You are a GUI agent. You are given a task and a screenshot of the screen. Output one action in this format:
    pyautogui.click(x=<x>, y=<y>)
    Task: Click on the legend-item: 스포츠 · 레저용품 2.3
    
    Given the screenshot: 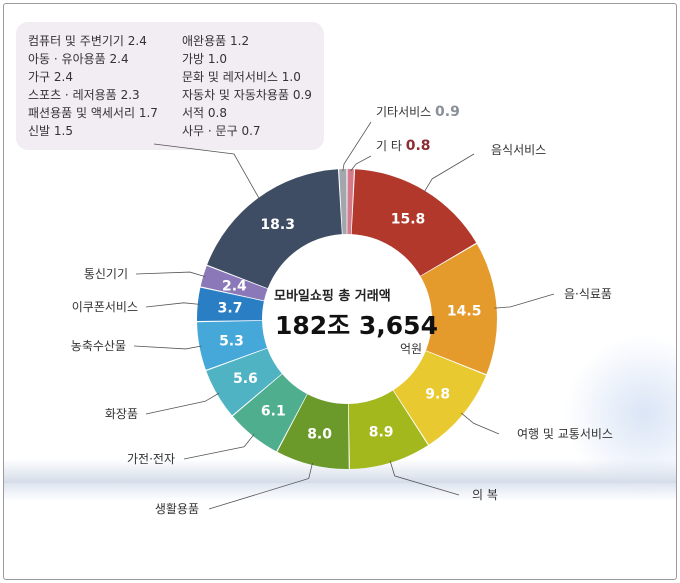 What is the action you would take?
    pyautogui.click(x=84, y=95)
    